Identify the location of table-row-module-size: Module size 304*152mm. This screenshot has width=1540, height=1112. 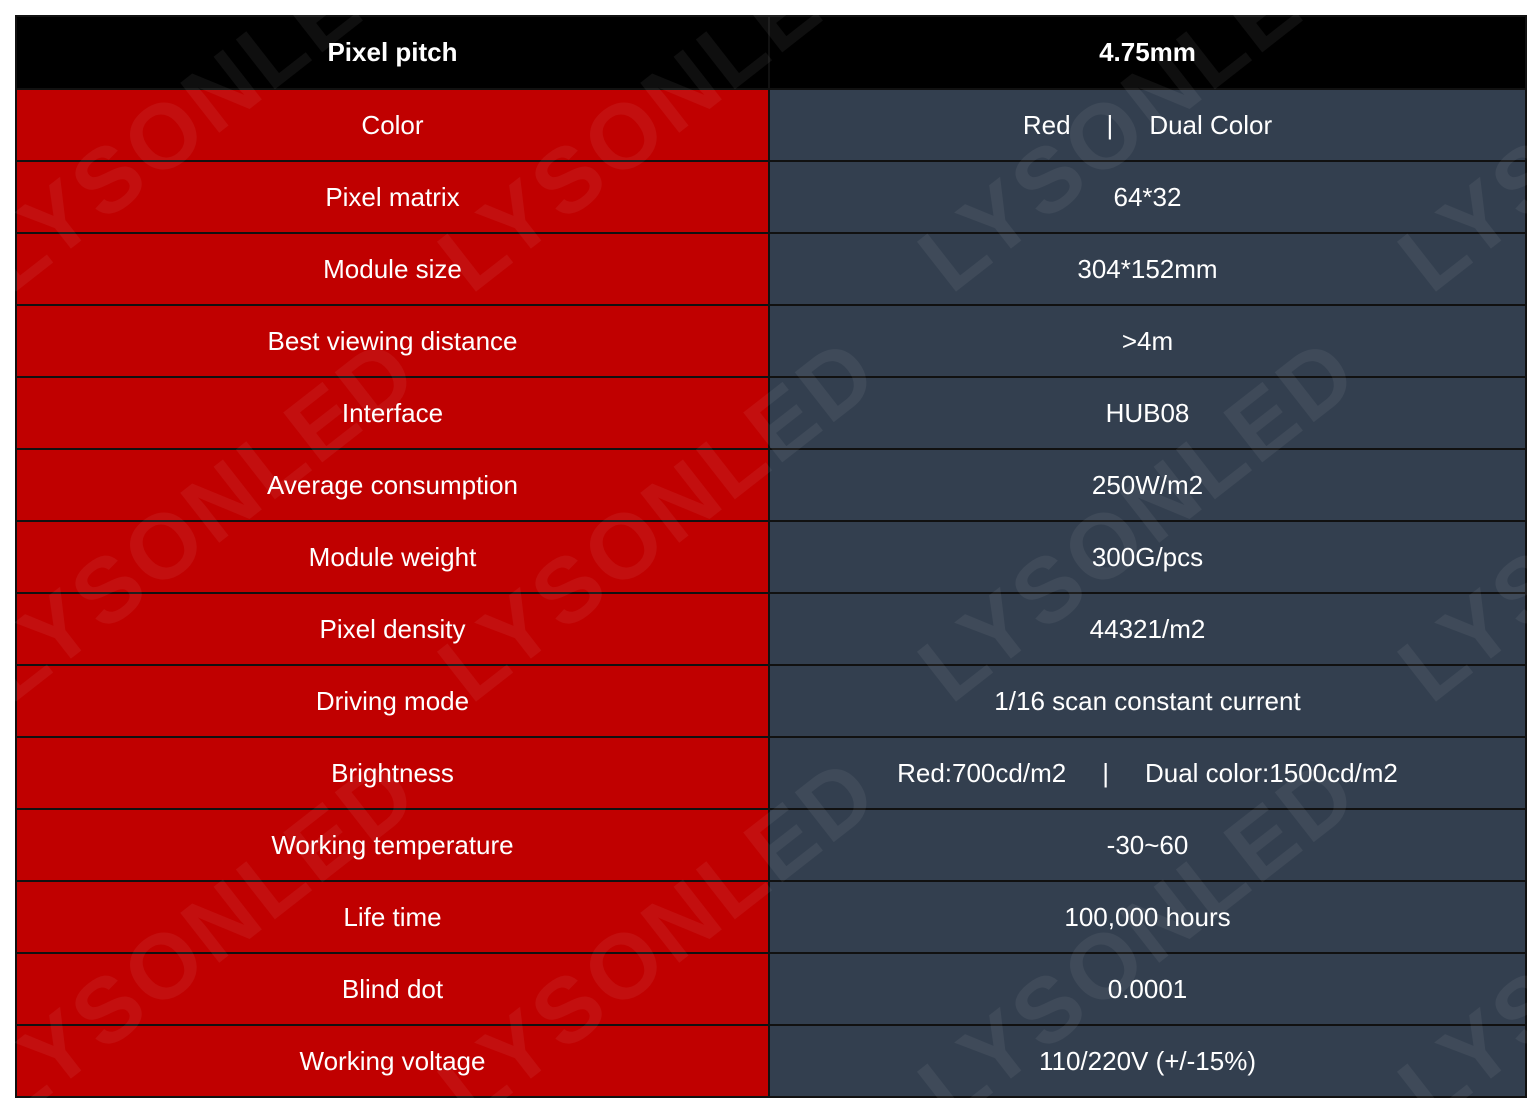
(771, 269).